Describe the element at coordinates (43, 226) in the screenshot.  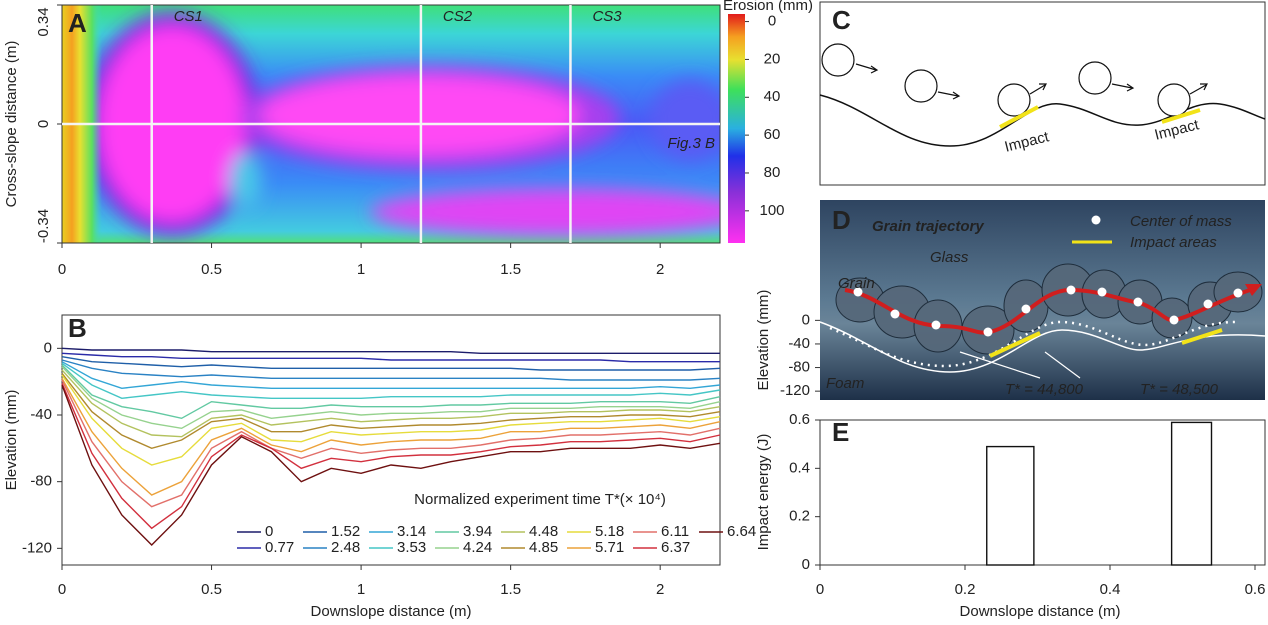
I see `y-tick-label: -0.34` at that location.